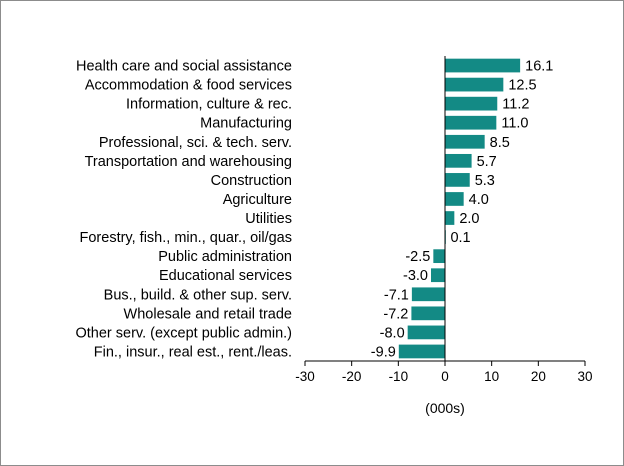 The width and height of the screenshot is (624, 466). What do you see at coordinates (225, 276) in the screenshot?
I see `category-label: Educational services` at bounding box center [225, 276].